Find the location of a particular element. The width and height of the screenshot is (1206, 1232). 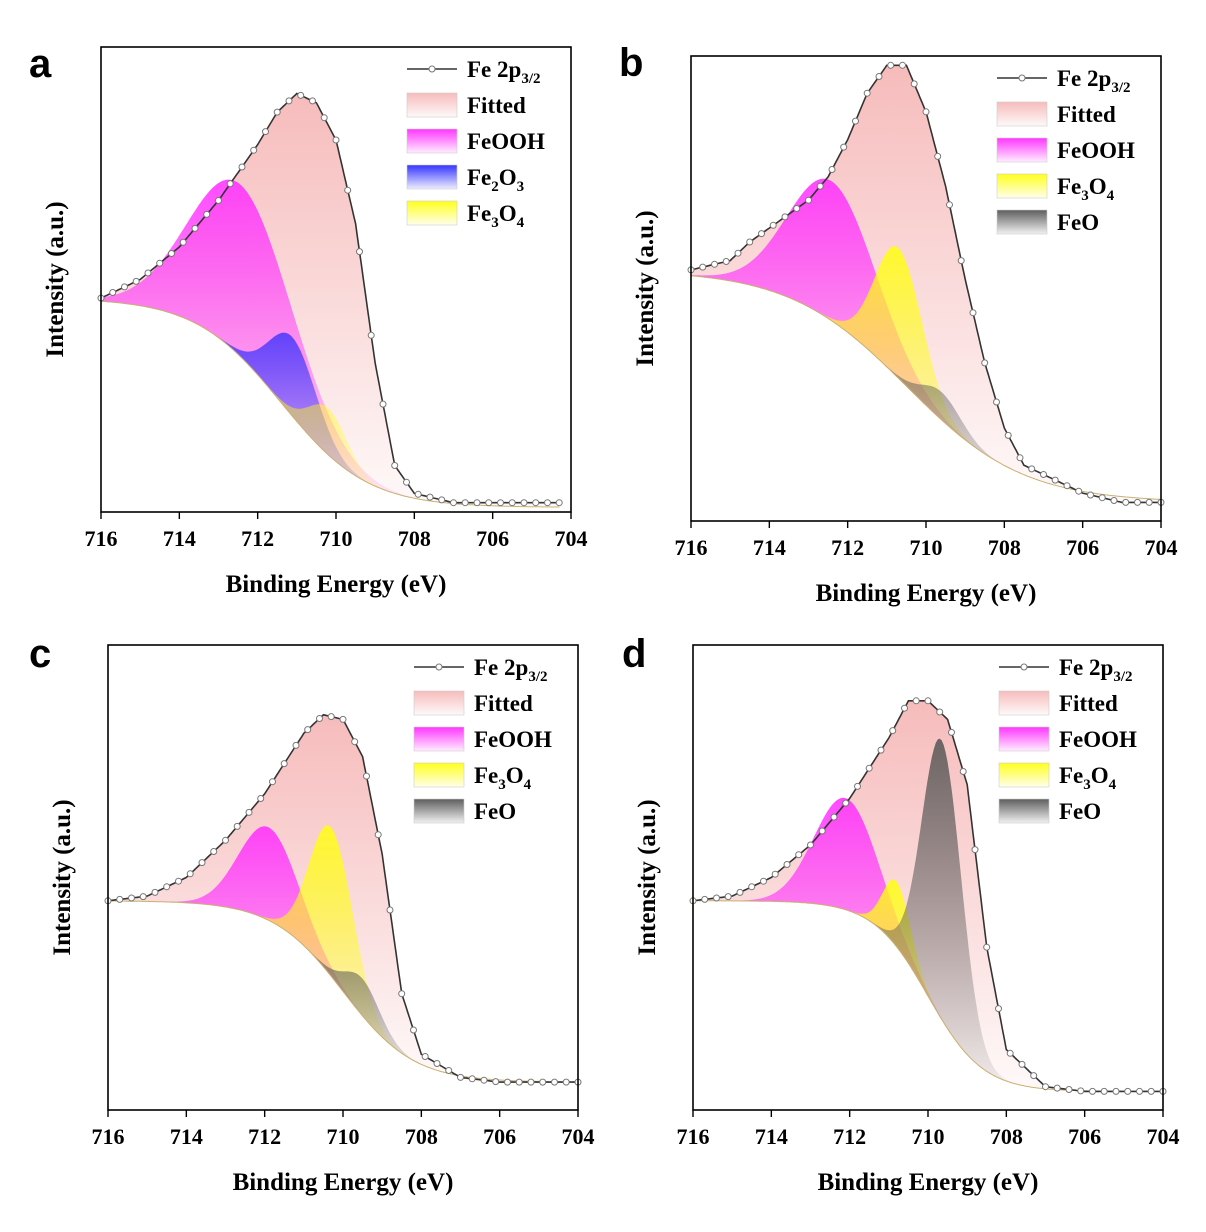

x-tick-label: 710 is located at coordinates (926, 547).